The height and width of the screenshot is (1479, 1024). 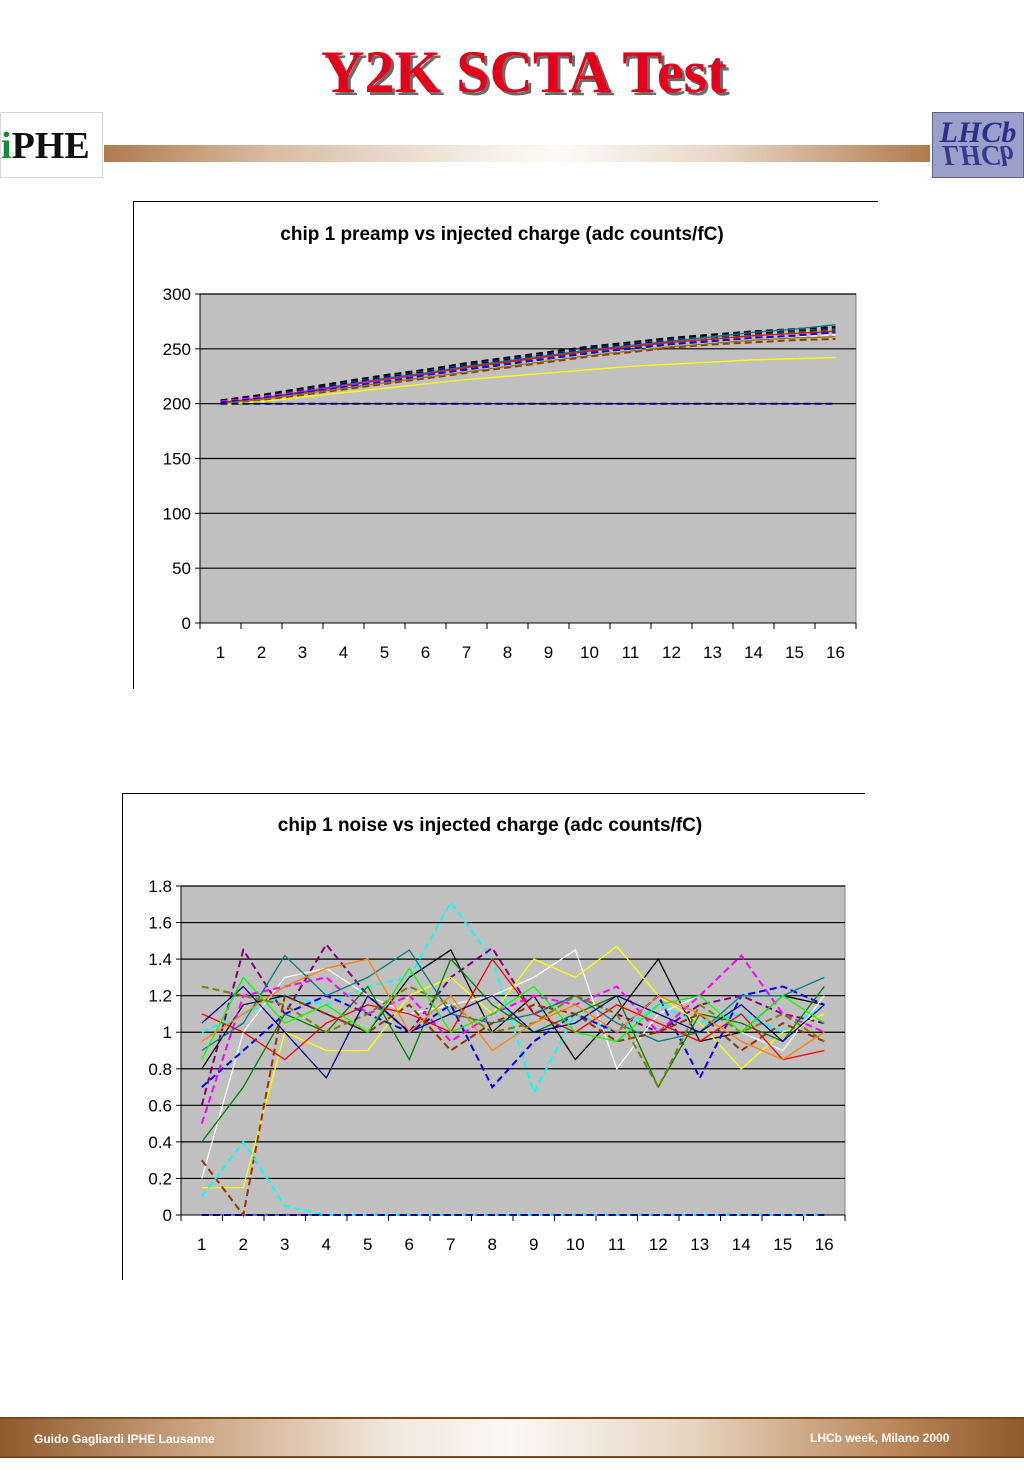 I want to click on preamp-x-tick-label: 10, so click(x=589, y=652).